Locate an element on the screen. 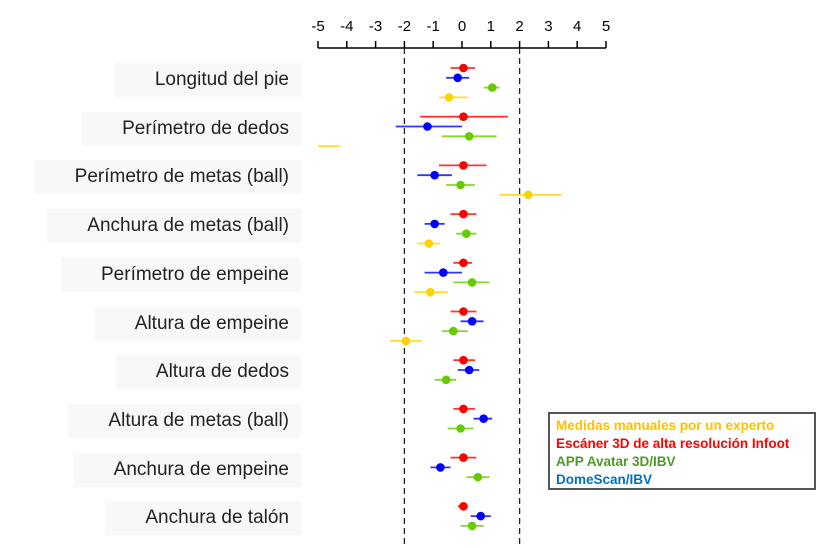 The width and height of the screenshot is (821, 548). x-tick-label: -1 is located at coordinates (433, 26).